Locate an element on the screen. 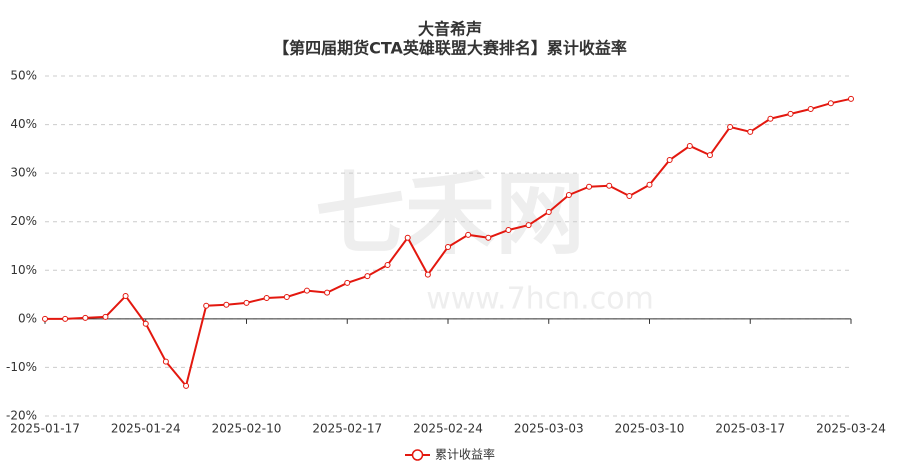 The width and height of the screenshot is (900, 468). legend-label: 累计收益率 is located at coordinates (465, 454).